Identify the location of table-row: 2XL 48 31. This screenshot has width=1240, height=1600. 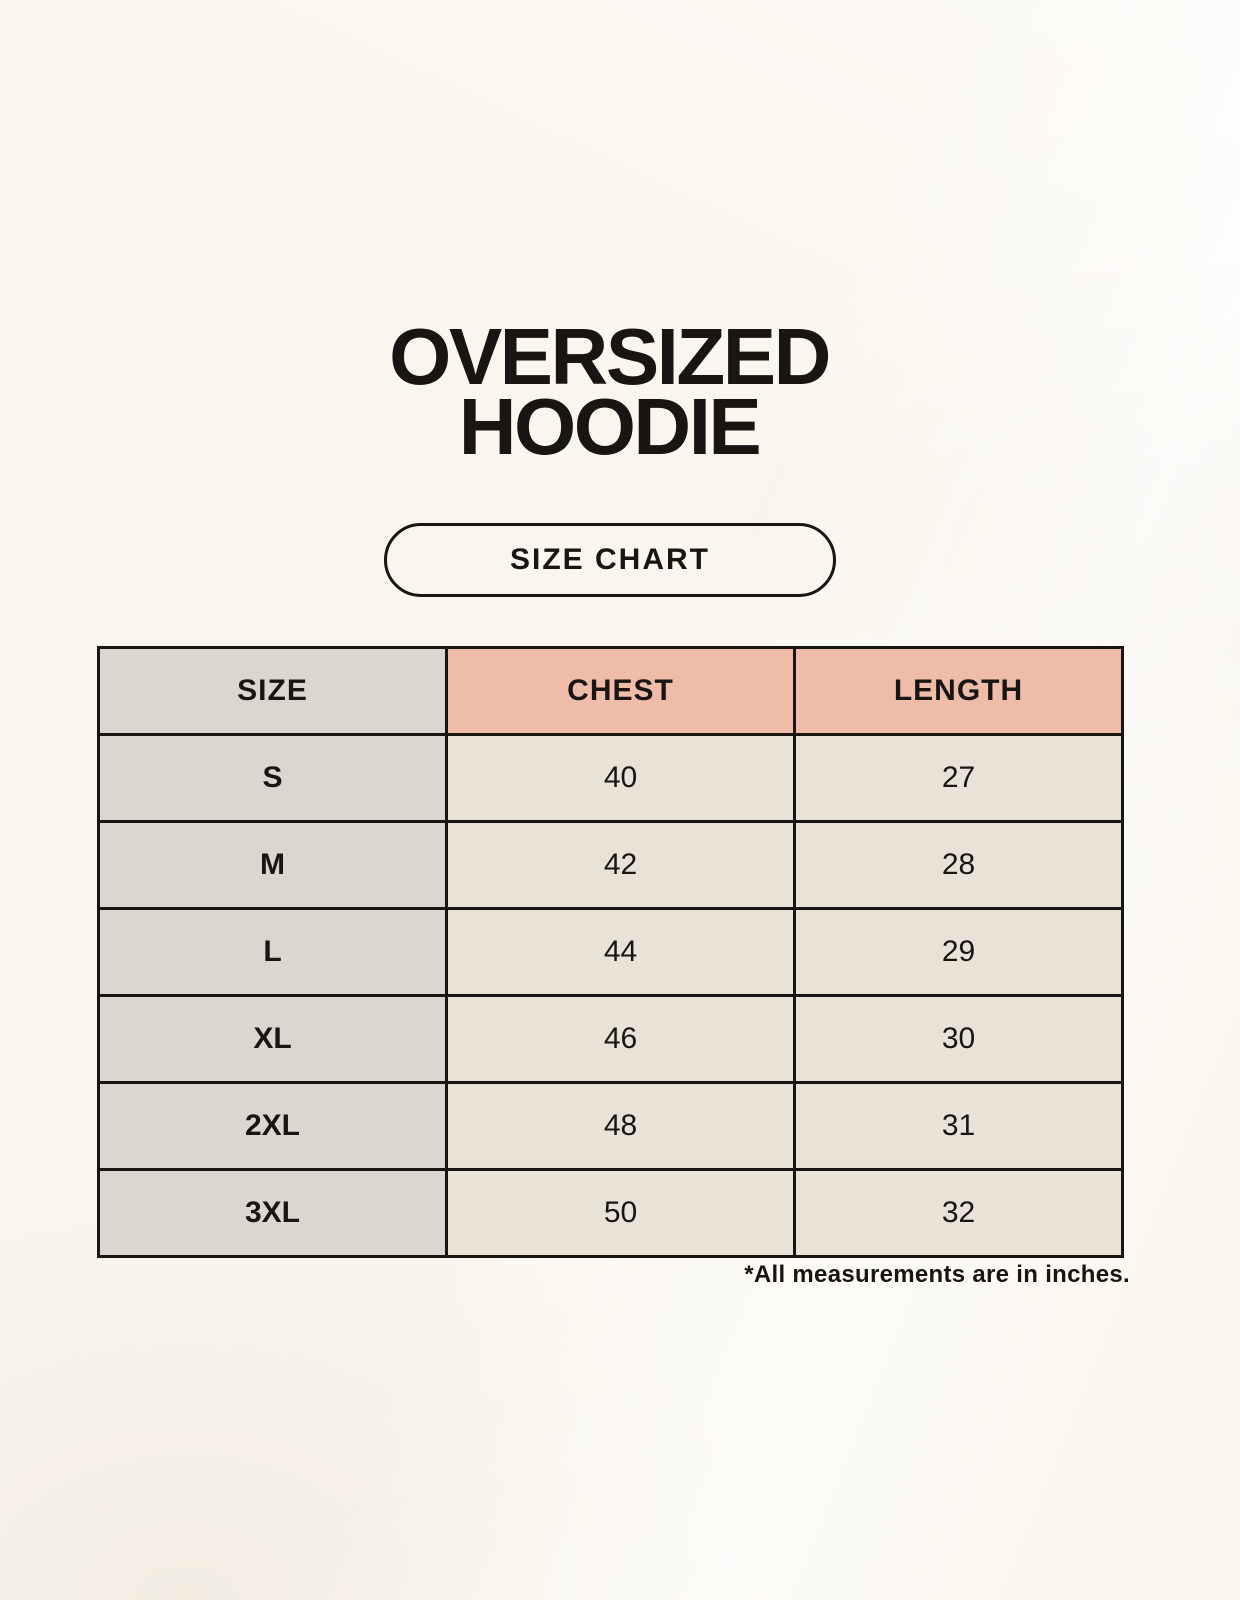
(610, 1126).